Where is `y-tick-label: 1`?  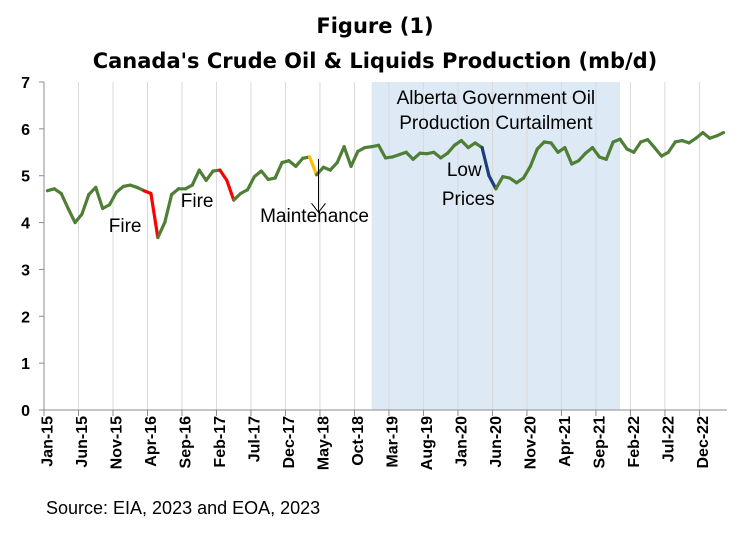
y-tick-label: 1 is located at coordinates (25, 364).